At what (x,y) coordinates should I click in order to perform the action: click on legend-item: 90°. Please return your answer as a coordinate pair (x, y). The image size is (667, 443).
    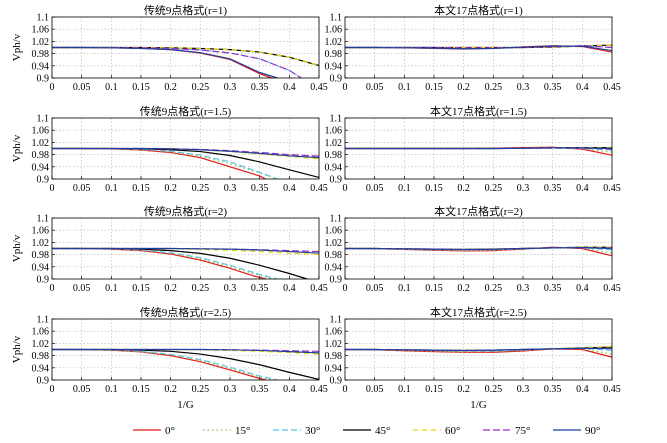
    Looking at the image, I should click on (576, 431).